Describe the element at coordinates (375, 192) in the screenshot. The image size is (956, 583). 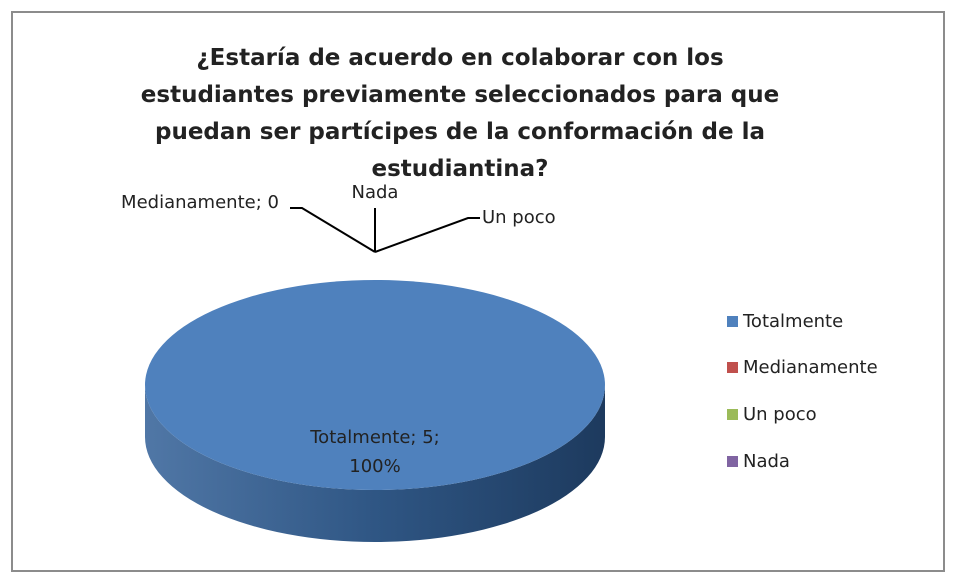
I see `data-label: Nada` at that location.